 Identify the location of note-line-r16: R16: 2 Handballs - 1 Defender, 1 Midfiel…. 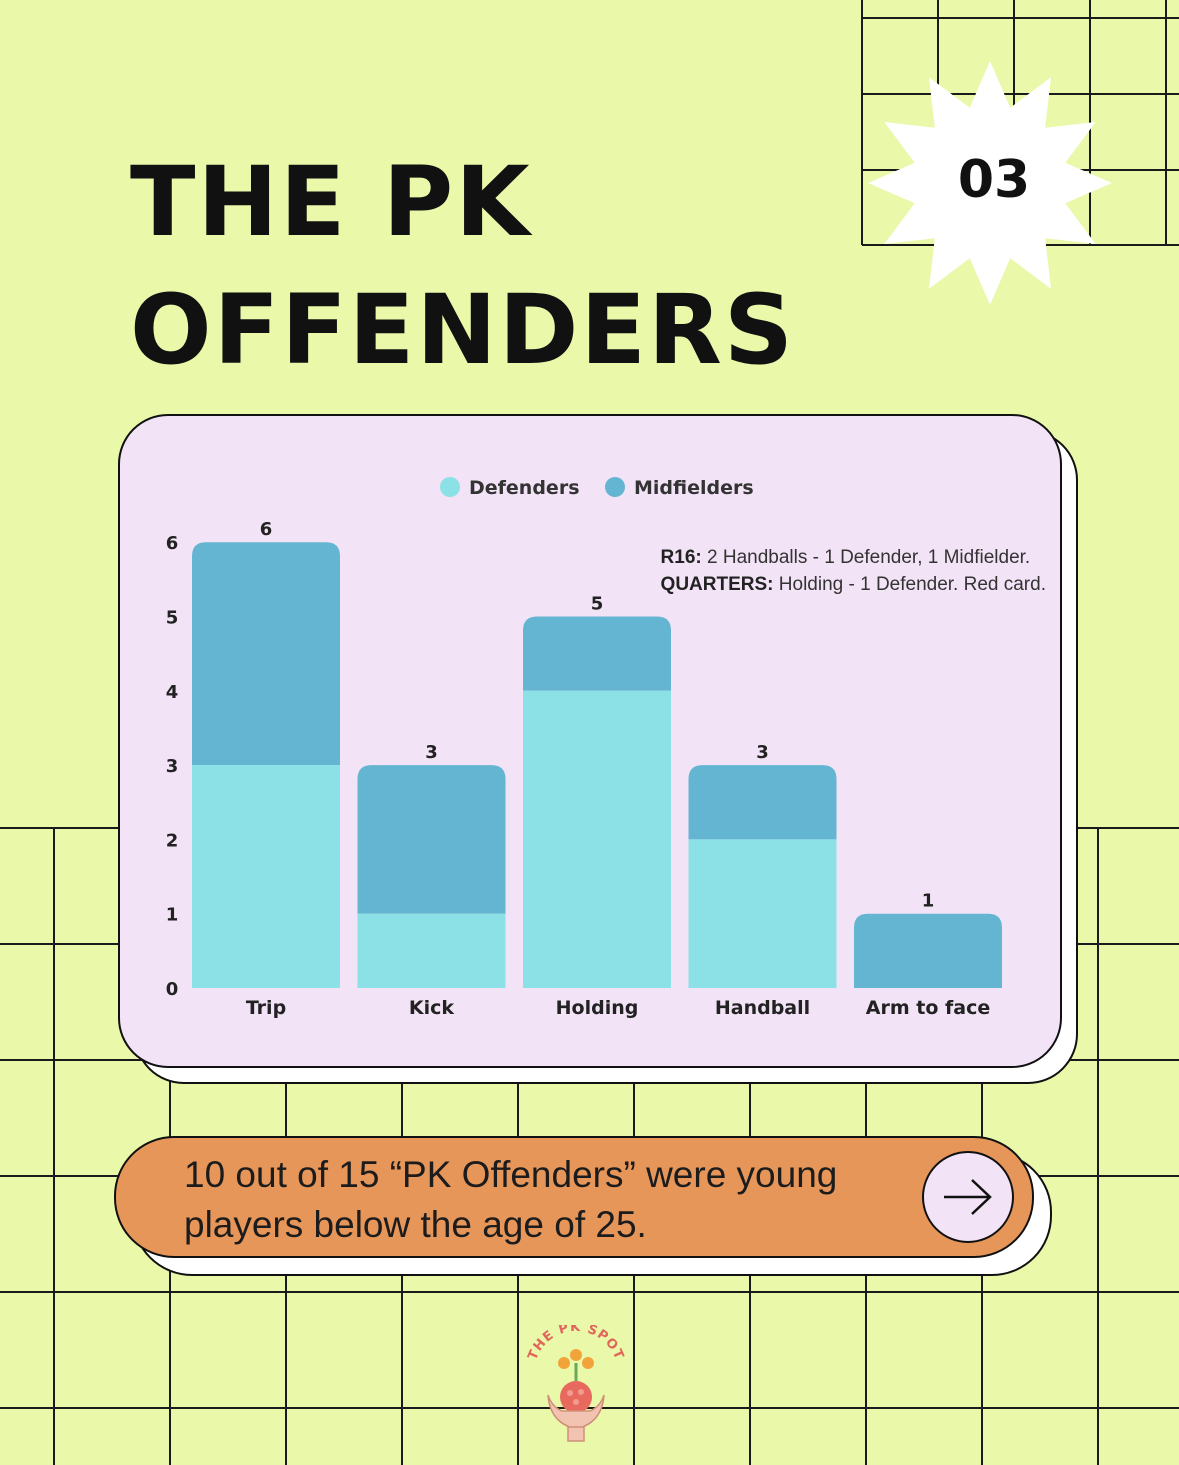
(853, 557).